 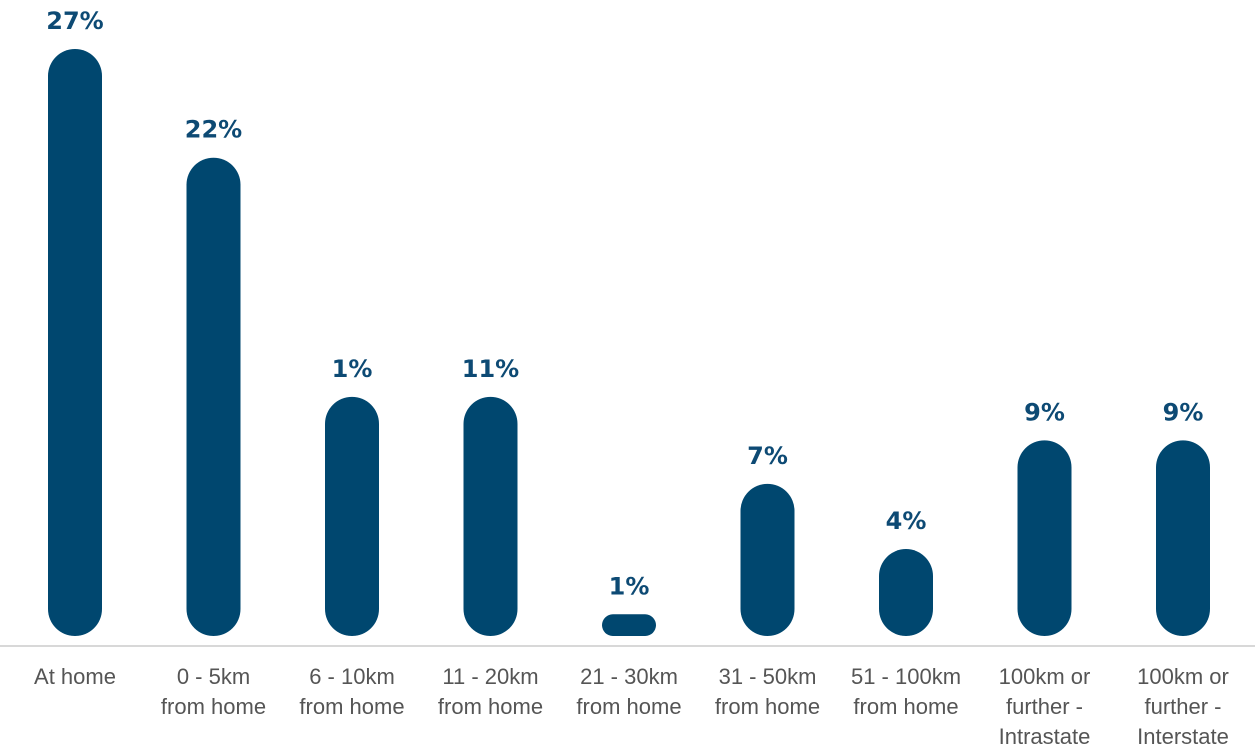 I want to click on category-label-8-line-0: 100km or, so click(x=1183, y=676).